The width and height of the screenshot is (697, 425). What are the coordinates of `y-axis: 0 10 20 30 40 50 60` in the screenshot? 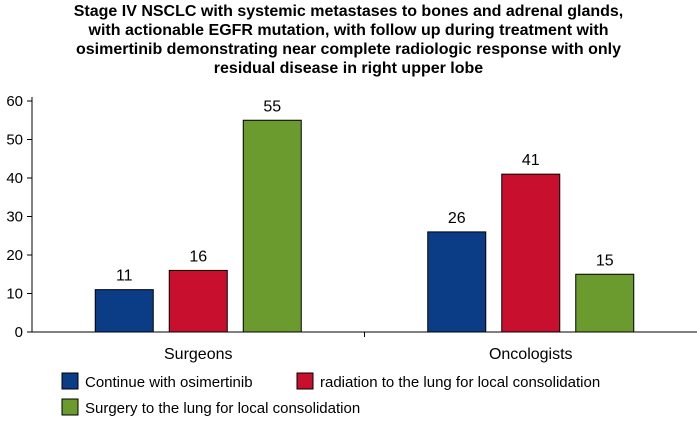 It's located at (19, 217).